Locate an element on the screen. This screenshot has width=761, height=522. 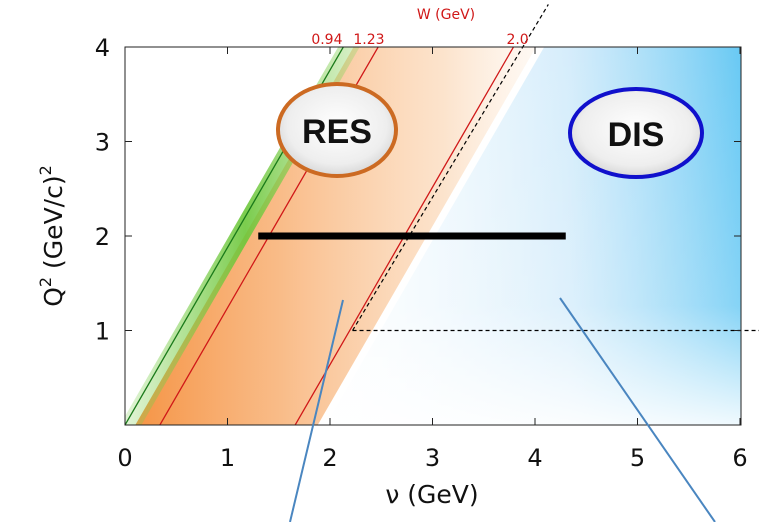
x-tick-label: 0 is located at coordinates (124, 458).